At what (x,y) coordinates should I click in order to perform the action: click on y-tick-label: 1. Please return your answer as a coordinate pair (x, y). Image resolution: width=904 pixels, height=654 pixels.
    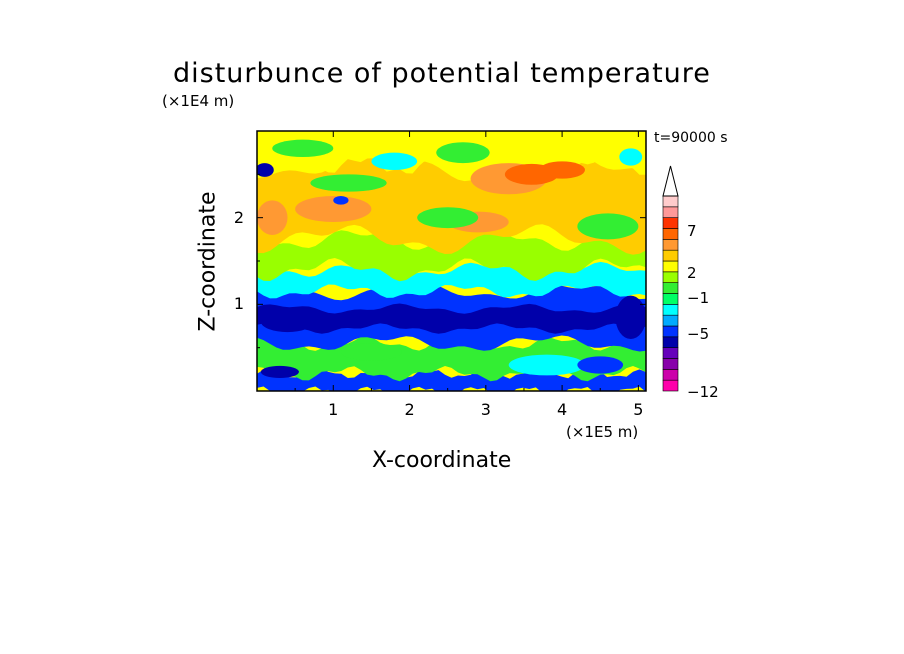
    Looking at the image, I should click on (238, 304).